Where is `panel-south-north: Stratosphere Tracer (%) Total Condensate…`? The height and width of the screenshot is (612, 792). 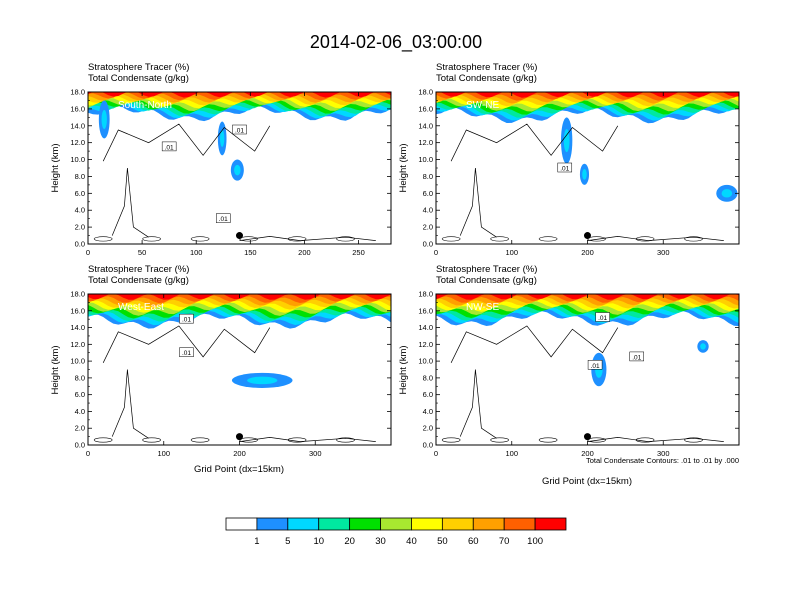
panel-south-north: Stratosphere Tracer (%) Total Condensate… is located at coordinates (221, 159).